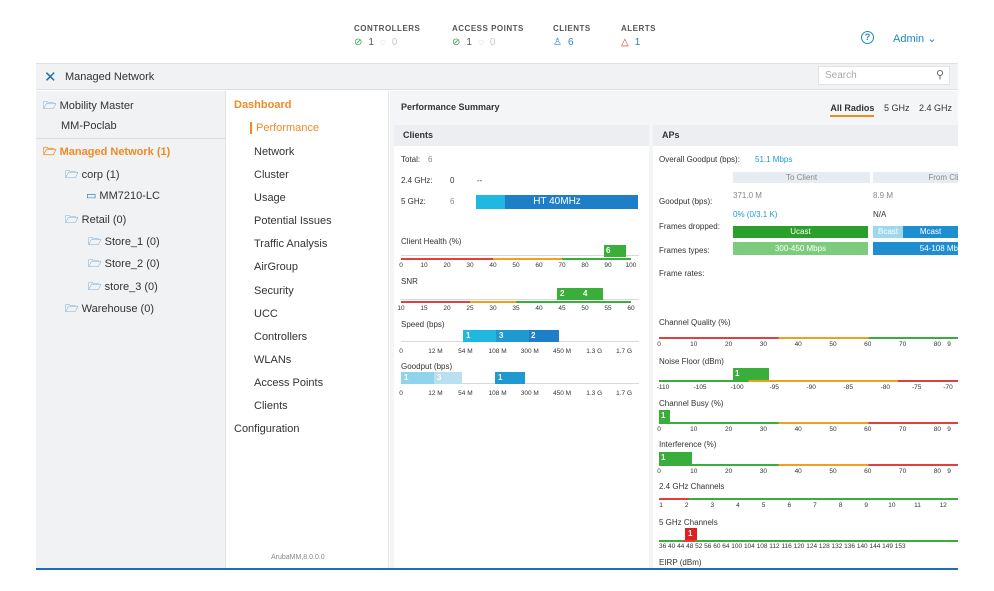 This screenshot has height=591, width=994. What do you see at coordinates (298, 557) in the screenshot?
I see `version-label: ArubaMM,8.0.0.0` at bounding box center [298, 557].